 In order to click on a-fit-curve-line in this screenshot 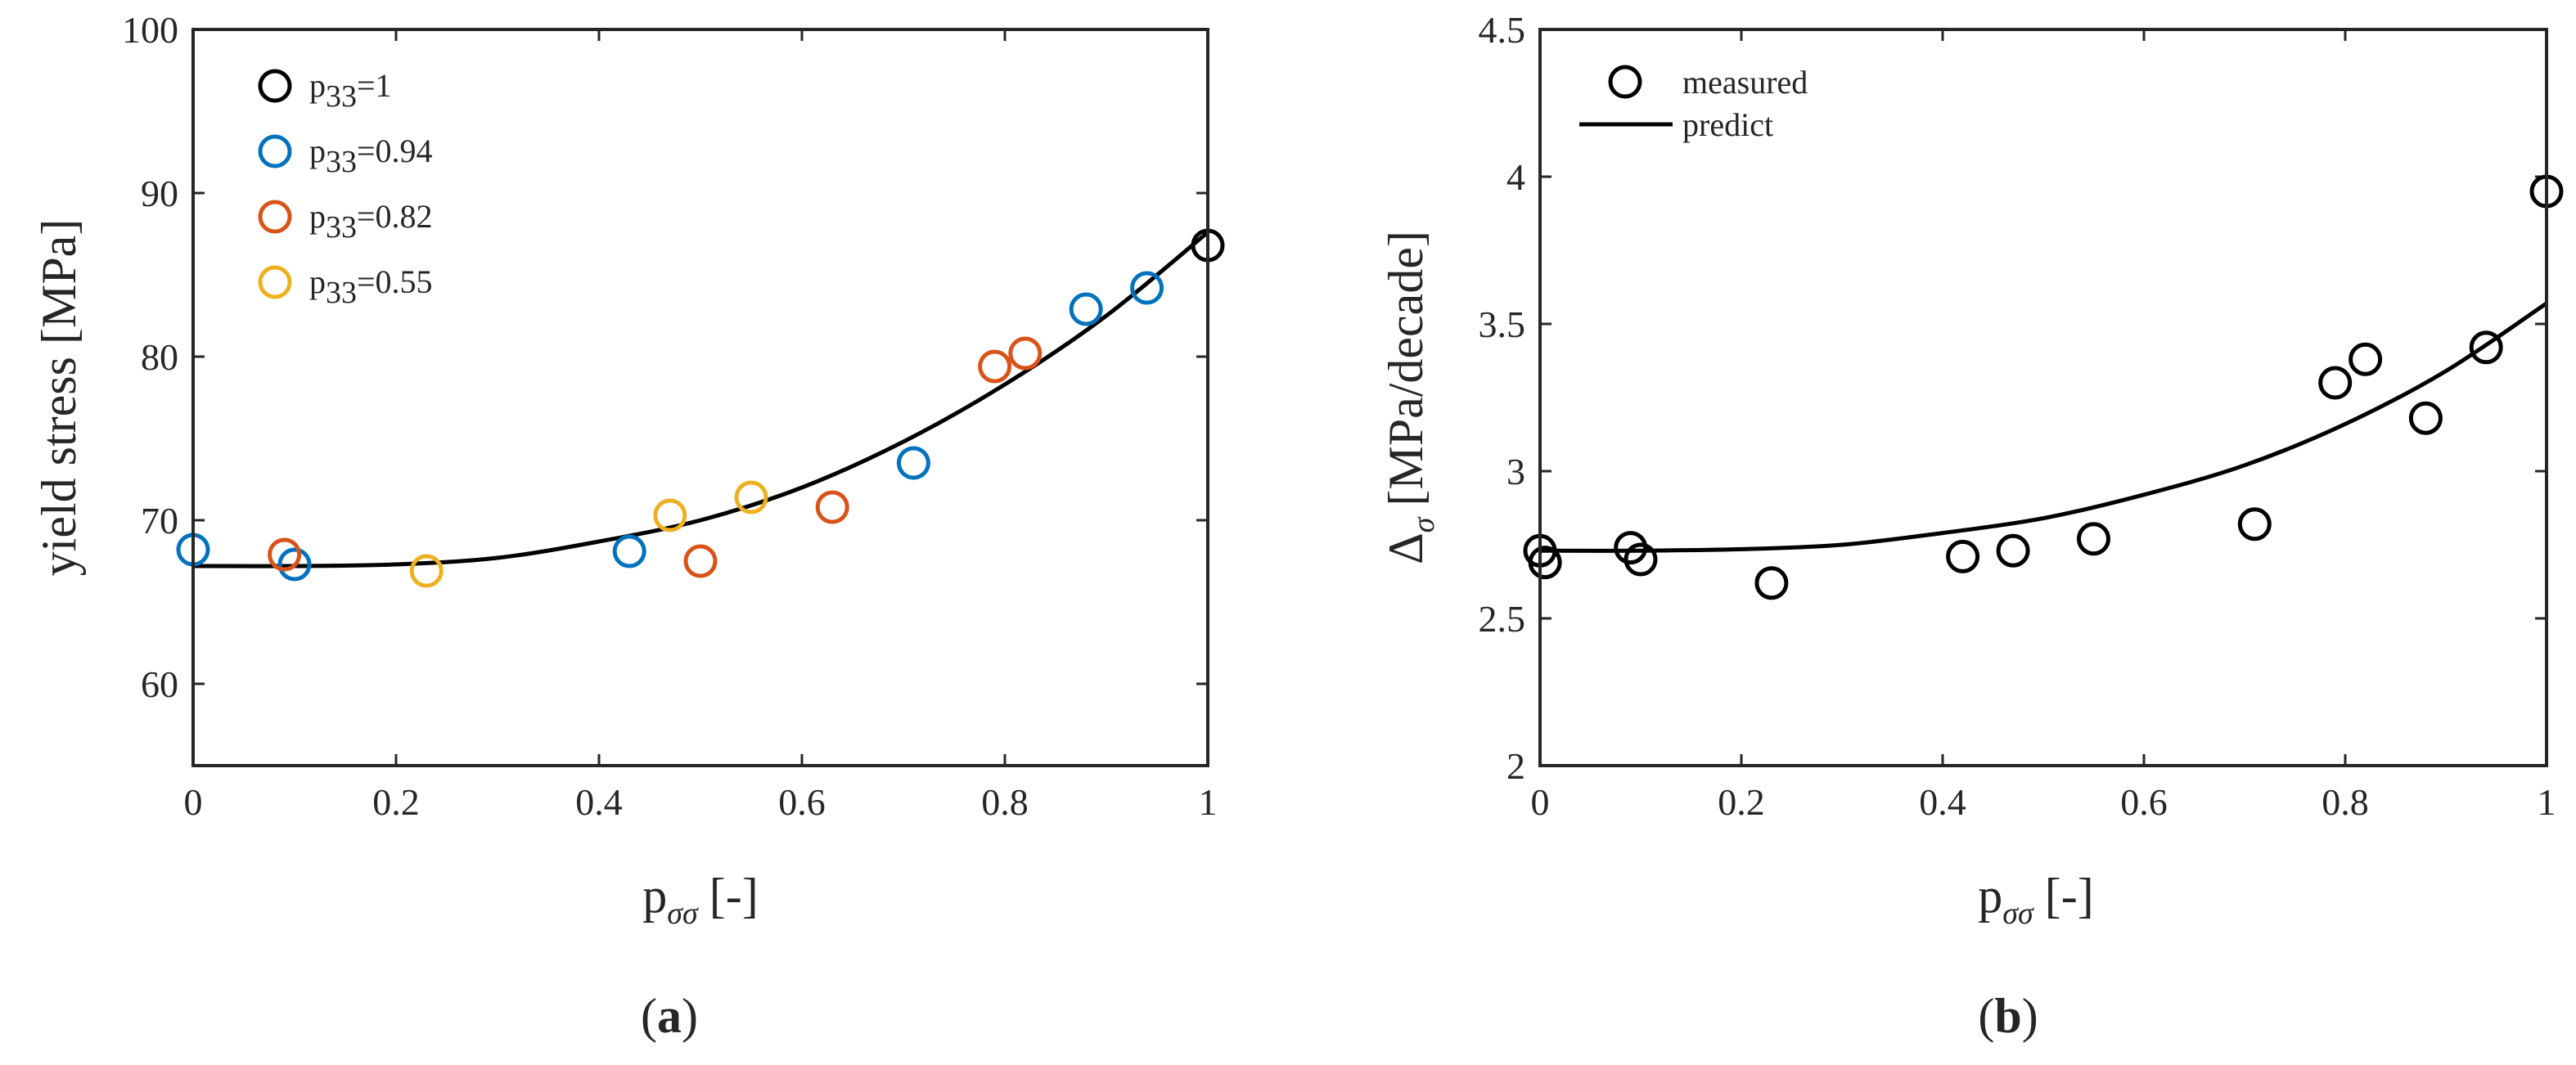, I will do `click(700, 399)`.